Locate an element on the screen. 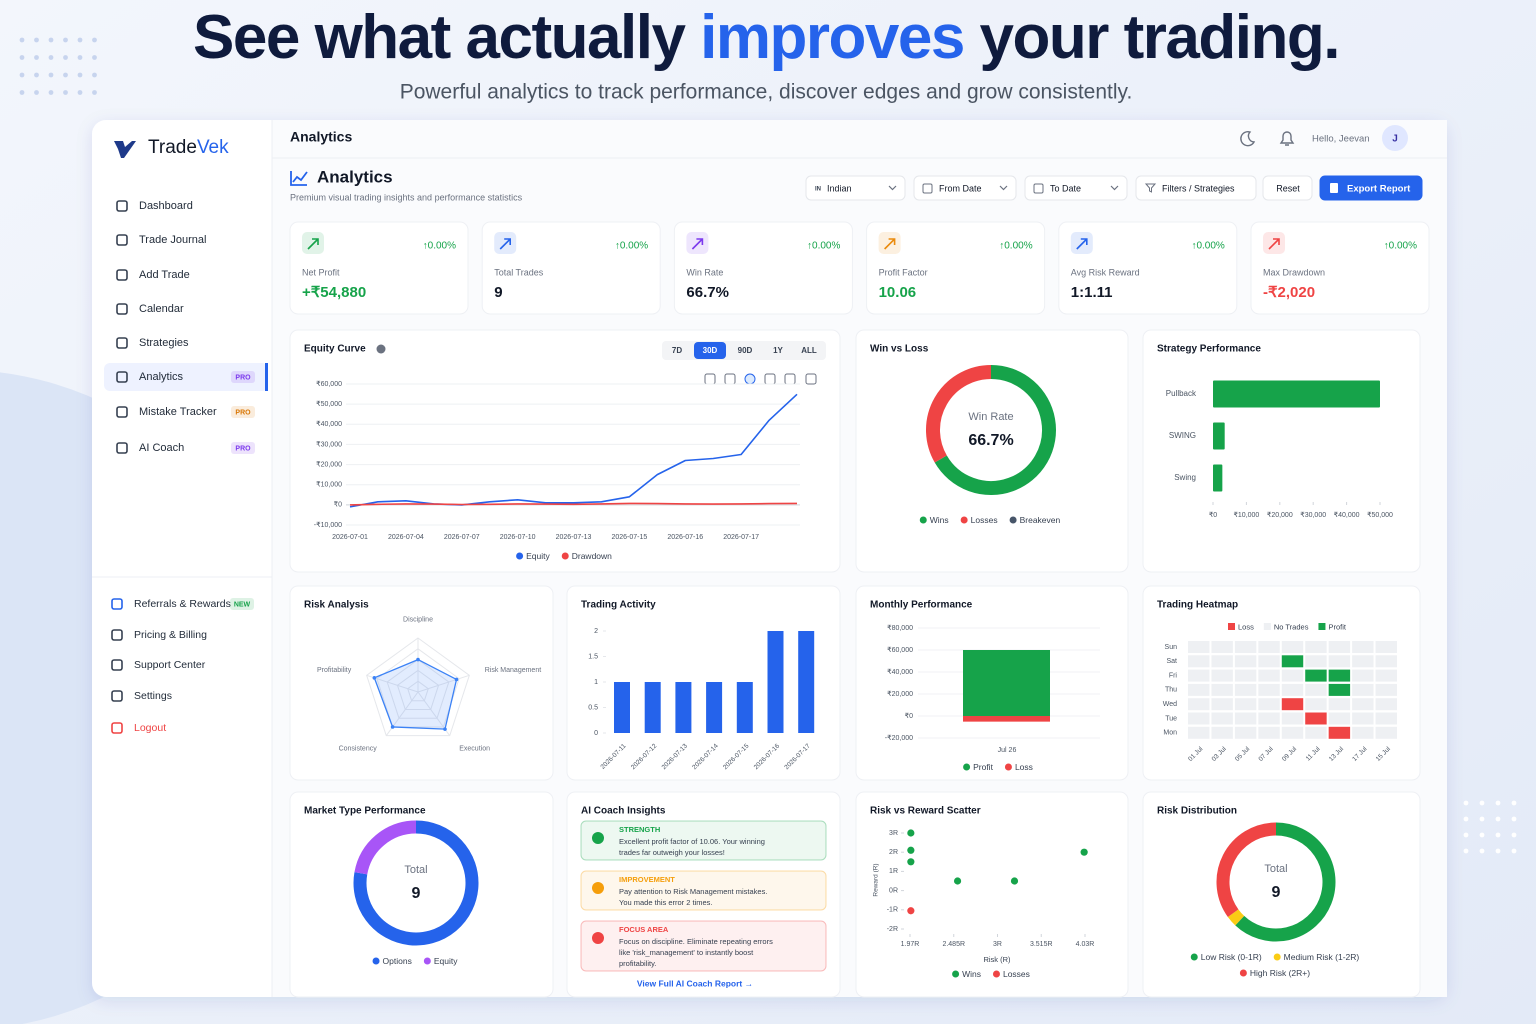 The width and height of the screenshot is (1536, 1024). scatter-point is located at coordinates (911, 833).